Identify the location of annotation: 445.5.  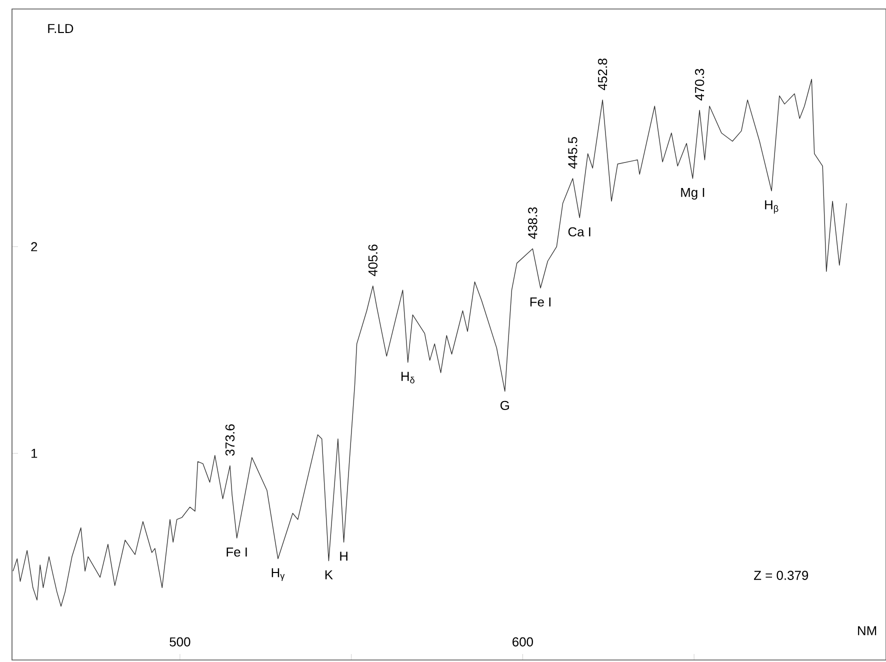
(573, 153).